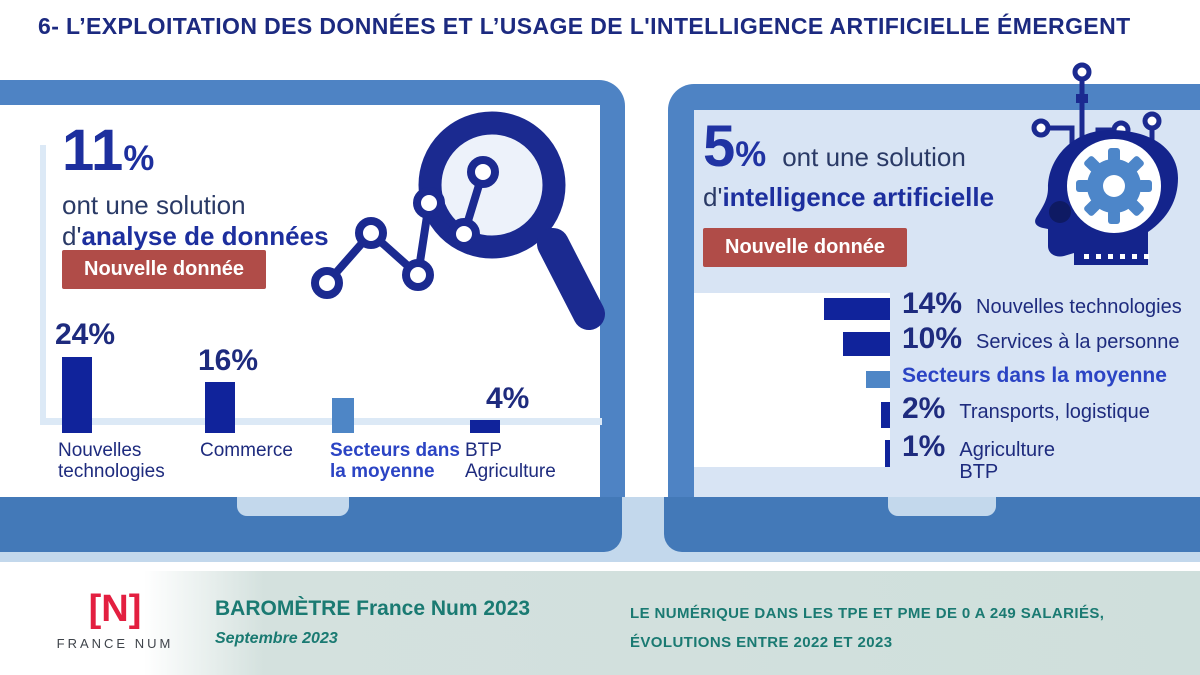  What do you see at coordinates (1104, 163) in the screenshot?
I see `ai-head-gear-icon` at bounding box center [1104, 163].